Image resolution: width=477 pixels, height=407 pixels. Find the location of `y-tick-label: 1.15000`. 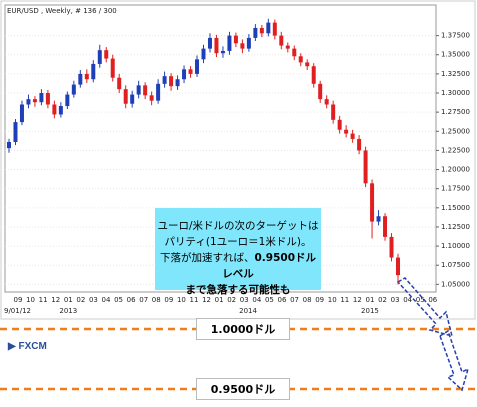

y-tick-label: 1.15000 is located at coordinates (455, 208).